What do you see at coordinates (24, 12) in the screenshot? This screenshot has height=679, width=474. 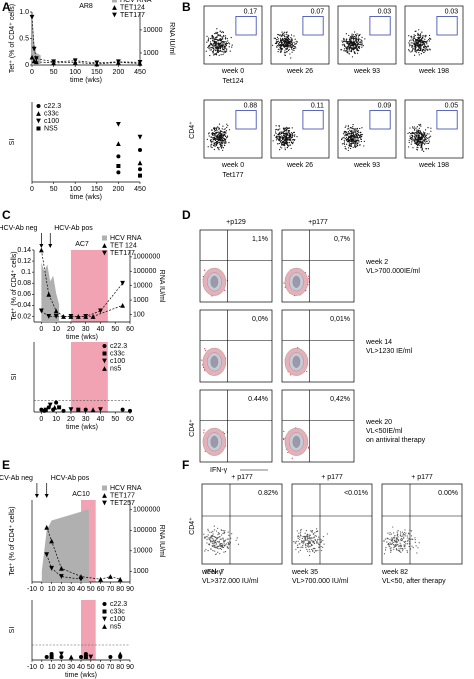 I see `y-tick-label: 1.0` at bounding box center [24, 12].